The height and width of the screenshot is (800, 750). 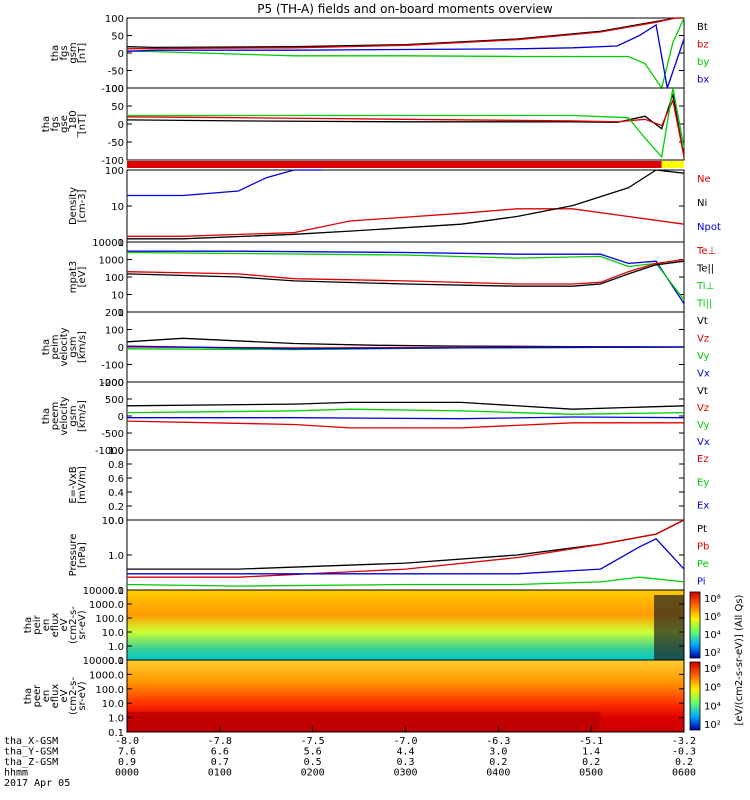 What do you see at coordinates (220, 773) in the screenshot?
I see `x-tick-label: 0100` at bounding box center [220, 773].